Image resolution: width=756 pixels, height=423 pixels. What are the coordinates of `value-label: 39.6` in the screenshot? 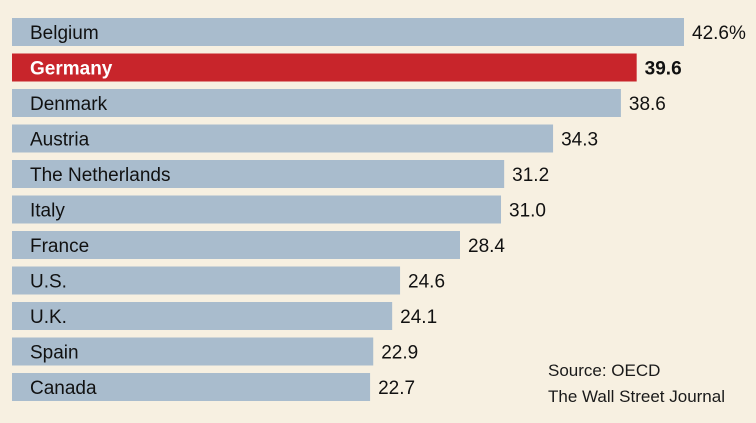 It's located at (663, 69).